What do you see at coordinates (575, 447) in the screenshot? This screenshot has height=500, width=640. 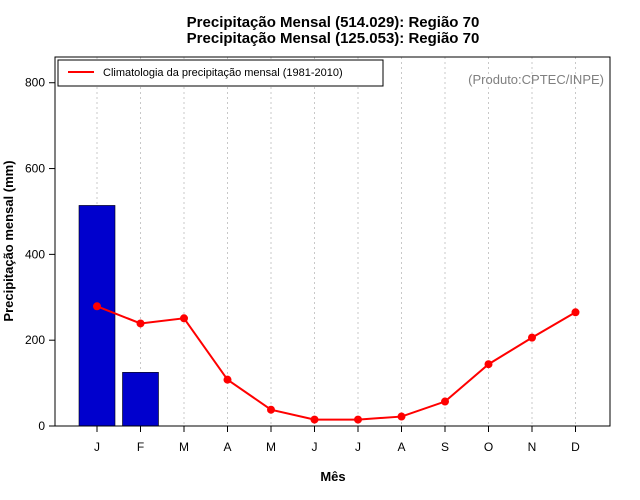 I see `x-tick-label: D` at bounding box center [575, 447].